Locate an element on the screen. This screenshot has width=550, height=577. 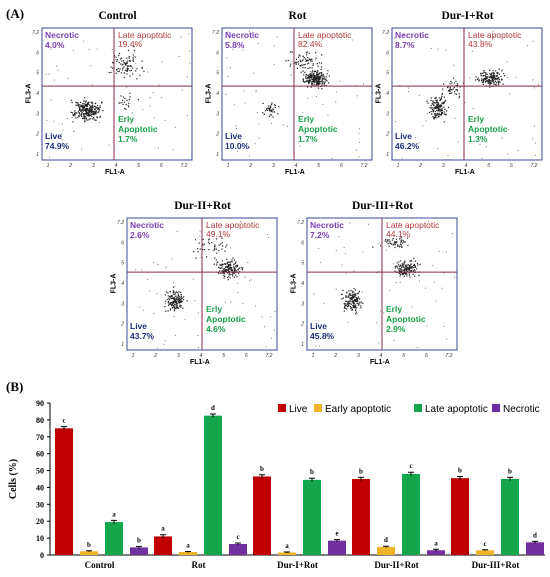
x-tick-label: 2 is located at coordinates (335, 356).